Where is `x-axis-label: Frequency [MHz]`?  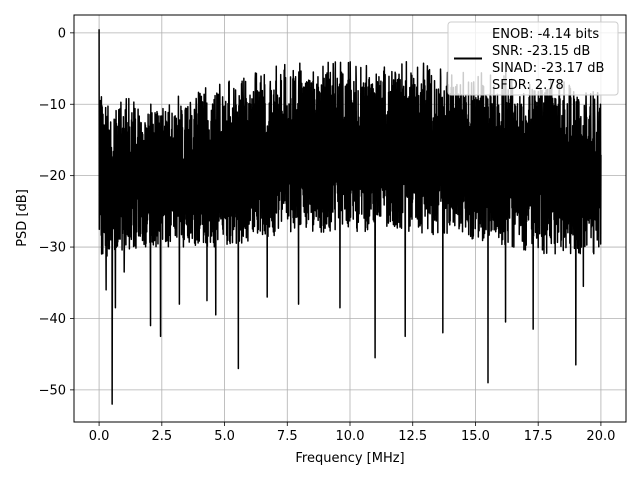 x-axis-label: Frequency [MHz] is located at coordinates (349, 458).